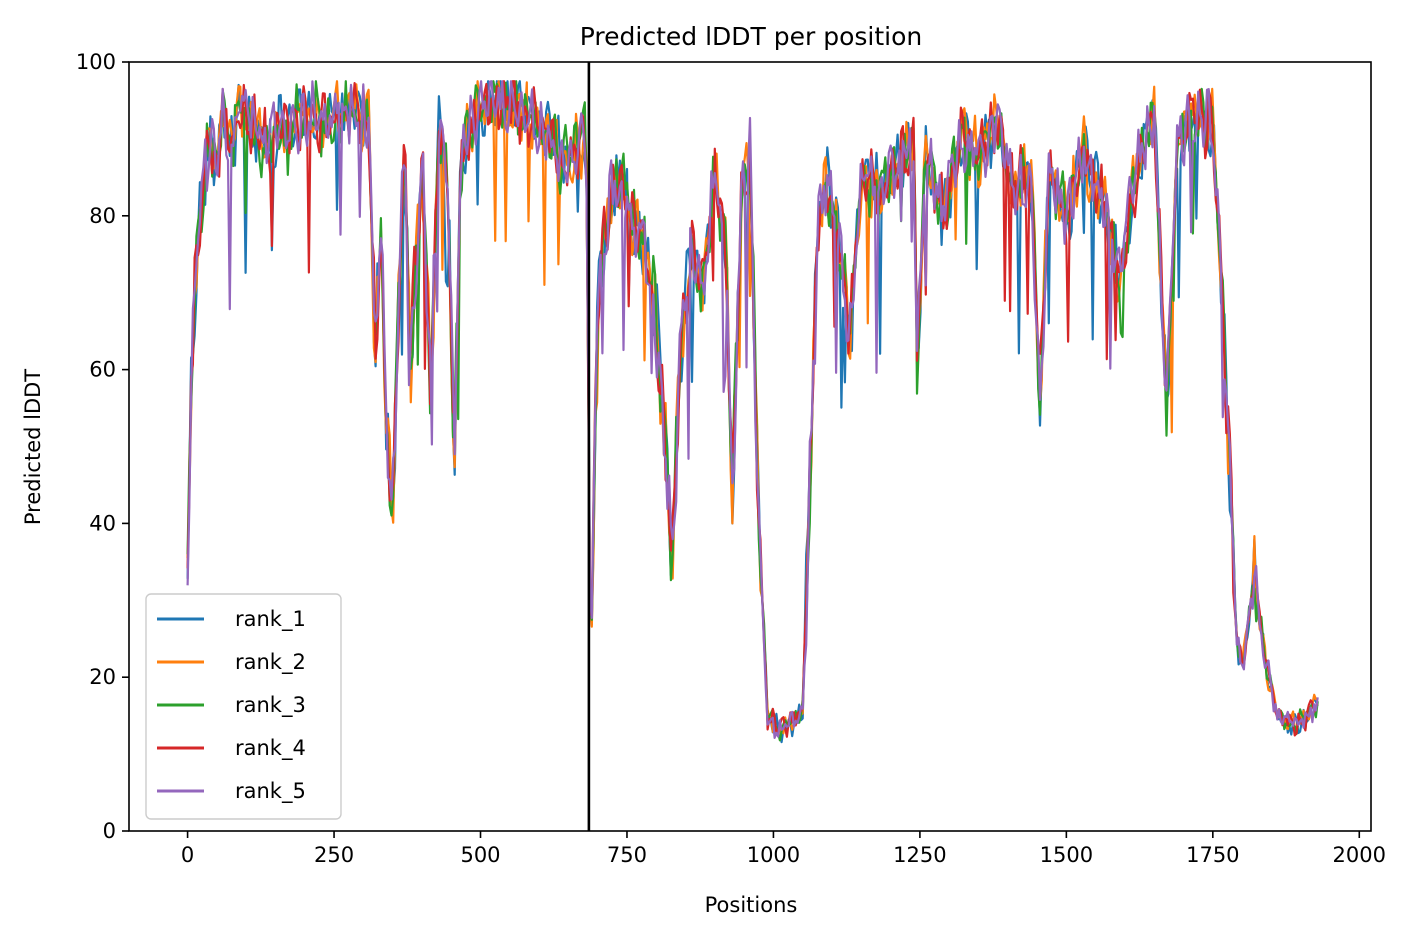  Describe the element at coordinates (480, 855) in the screenshot. I see `x-tick-label: 500` at that location.